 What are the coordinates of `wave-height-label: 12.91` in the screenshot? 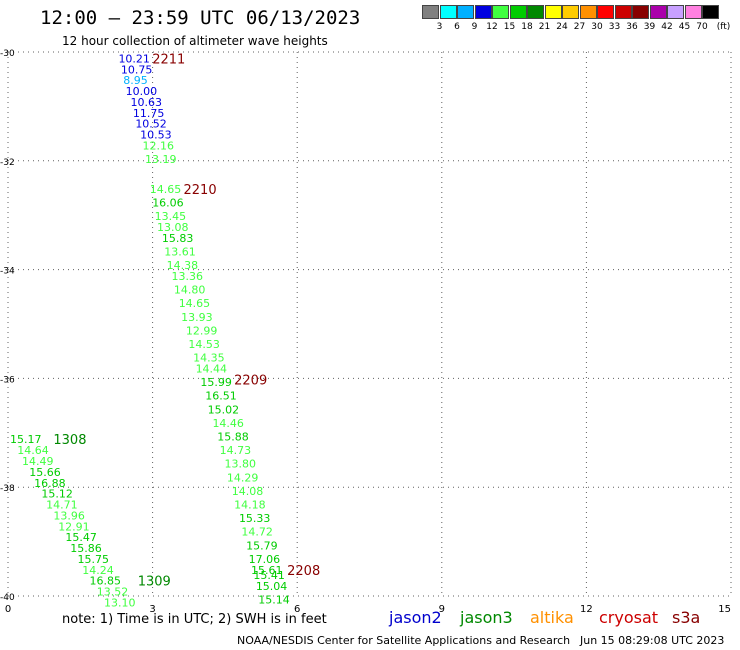 It's located at (73, 526).